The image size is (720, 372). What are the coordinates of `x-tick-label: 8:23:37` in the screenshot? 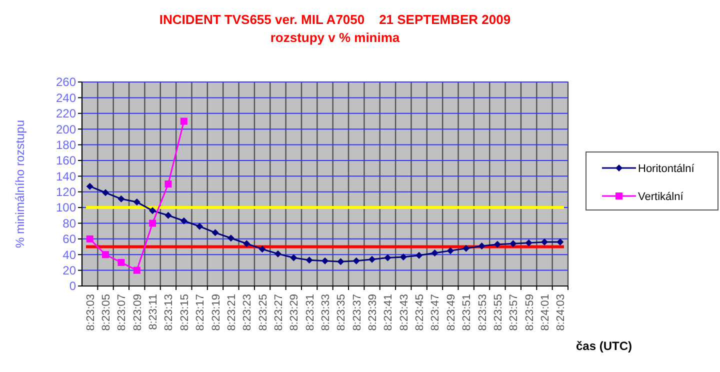 It's located at (357, 312).